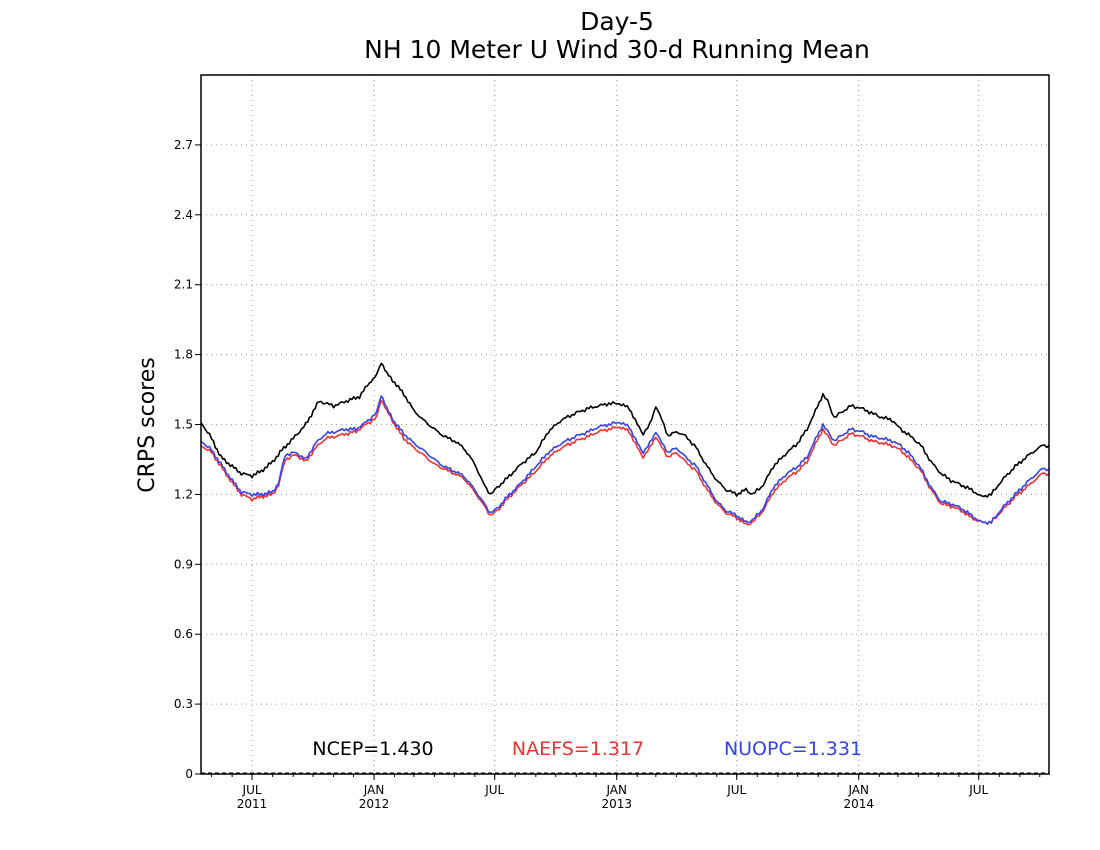 The width and height of the screenshot is (1100, 850). I want to click on y-axis-ticks: 0 0.3 0.6 0.9 1.2 1.5 1.8 2.1 2.4 2.7, so click(187, 459).